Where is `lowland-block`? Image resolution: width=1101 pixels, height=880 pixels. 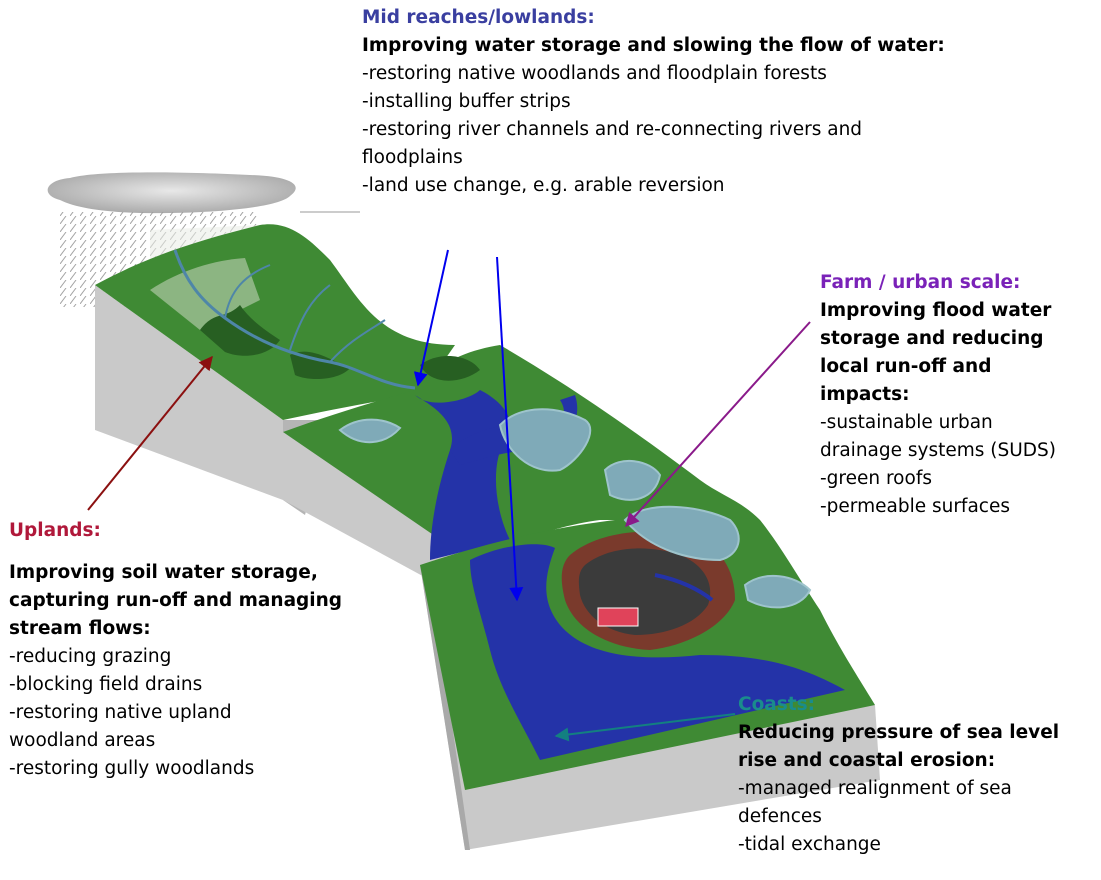 lowland-block is located at coordinates (521, 462).